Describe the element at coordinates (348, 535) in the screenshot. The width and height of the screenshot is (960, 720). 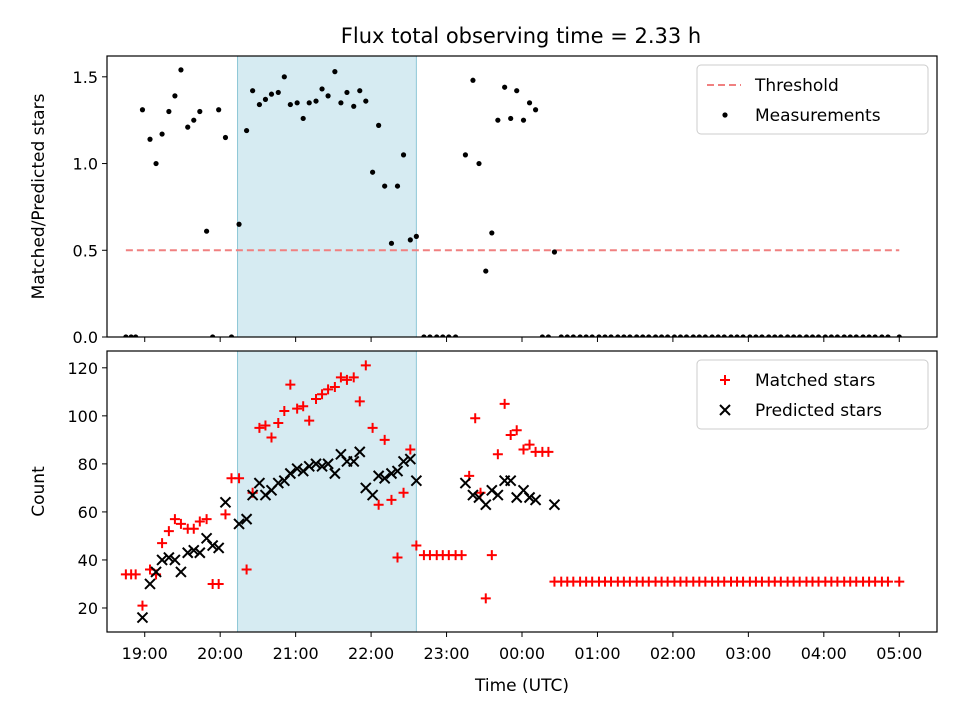
I see `series-predicted-stars` at that location.